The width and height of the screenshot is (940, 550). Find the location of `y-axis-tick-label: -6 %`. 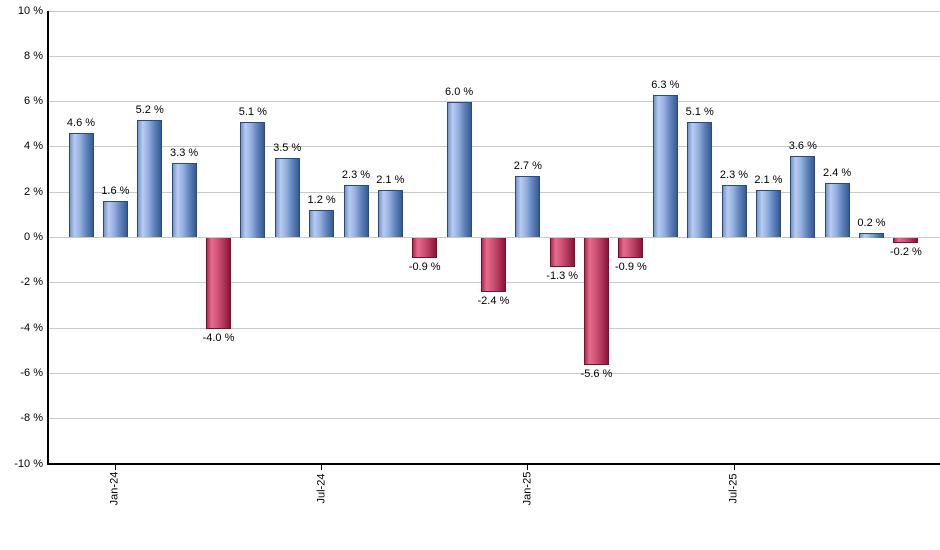

y-axis-tick-label: -6 % is located at coordinates (31, 372).